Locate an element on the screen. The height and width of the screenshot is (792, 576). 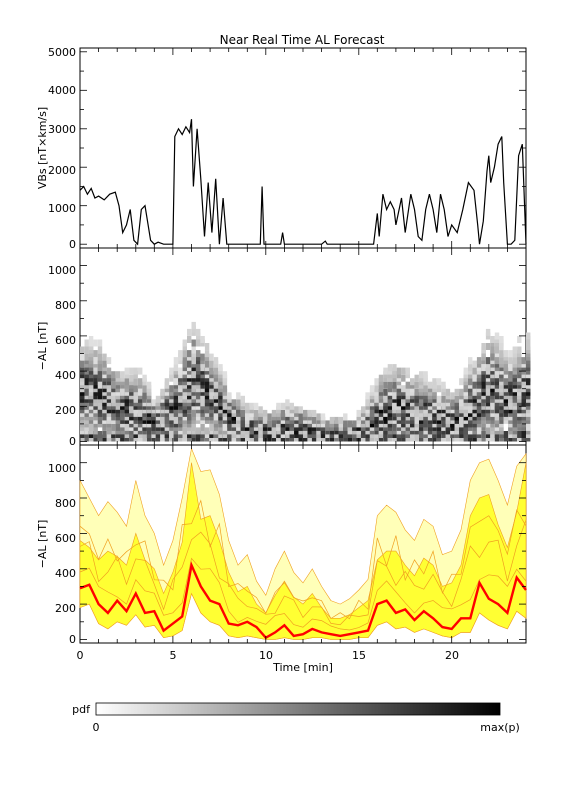
xtick-labels: 0 5 10 15 20 is located at coordinates (268, 655).